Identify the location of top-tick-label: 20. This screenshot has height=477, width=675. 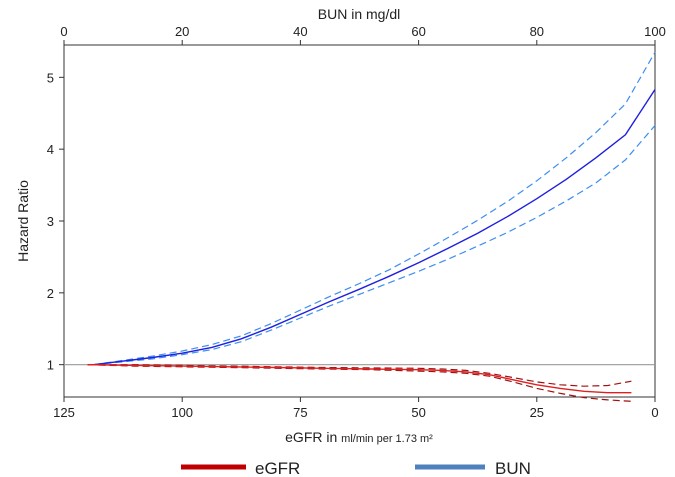
(182, 31).